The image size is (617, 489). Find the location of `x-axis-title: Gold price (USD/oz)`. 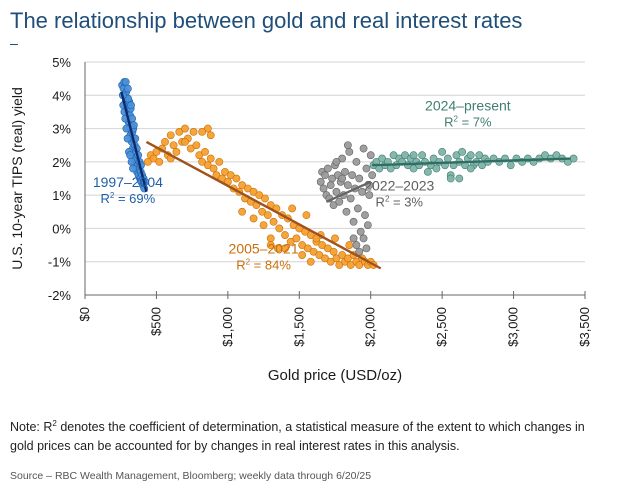

x-axis-title: Gold price (USD/oz) is located at coordinates (335, 375).